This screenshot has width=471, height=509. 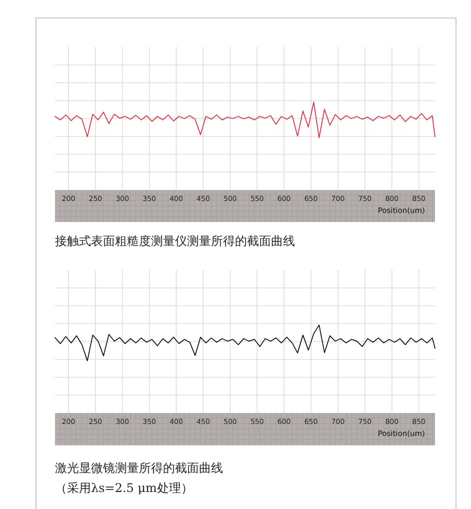 I want to click on text: （采用λs=2.5 μm处理）, so click(x=124, y=488).